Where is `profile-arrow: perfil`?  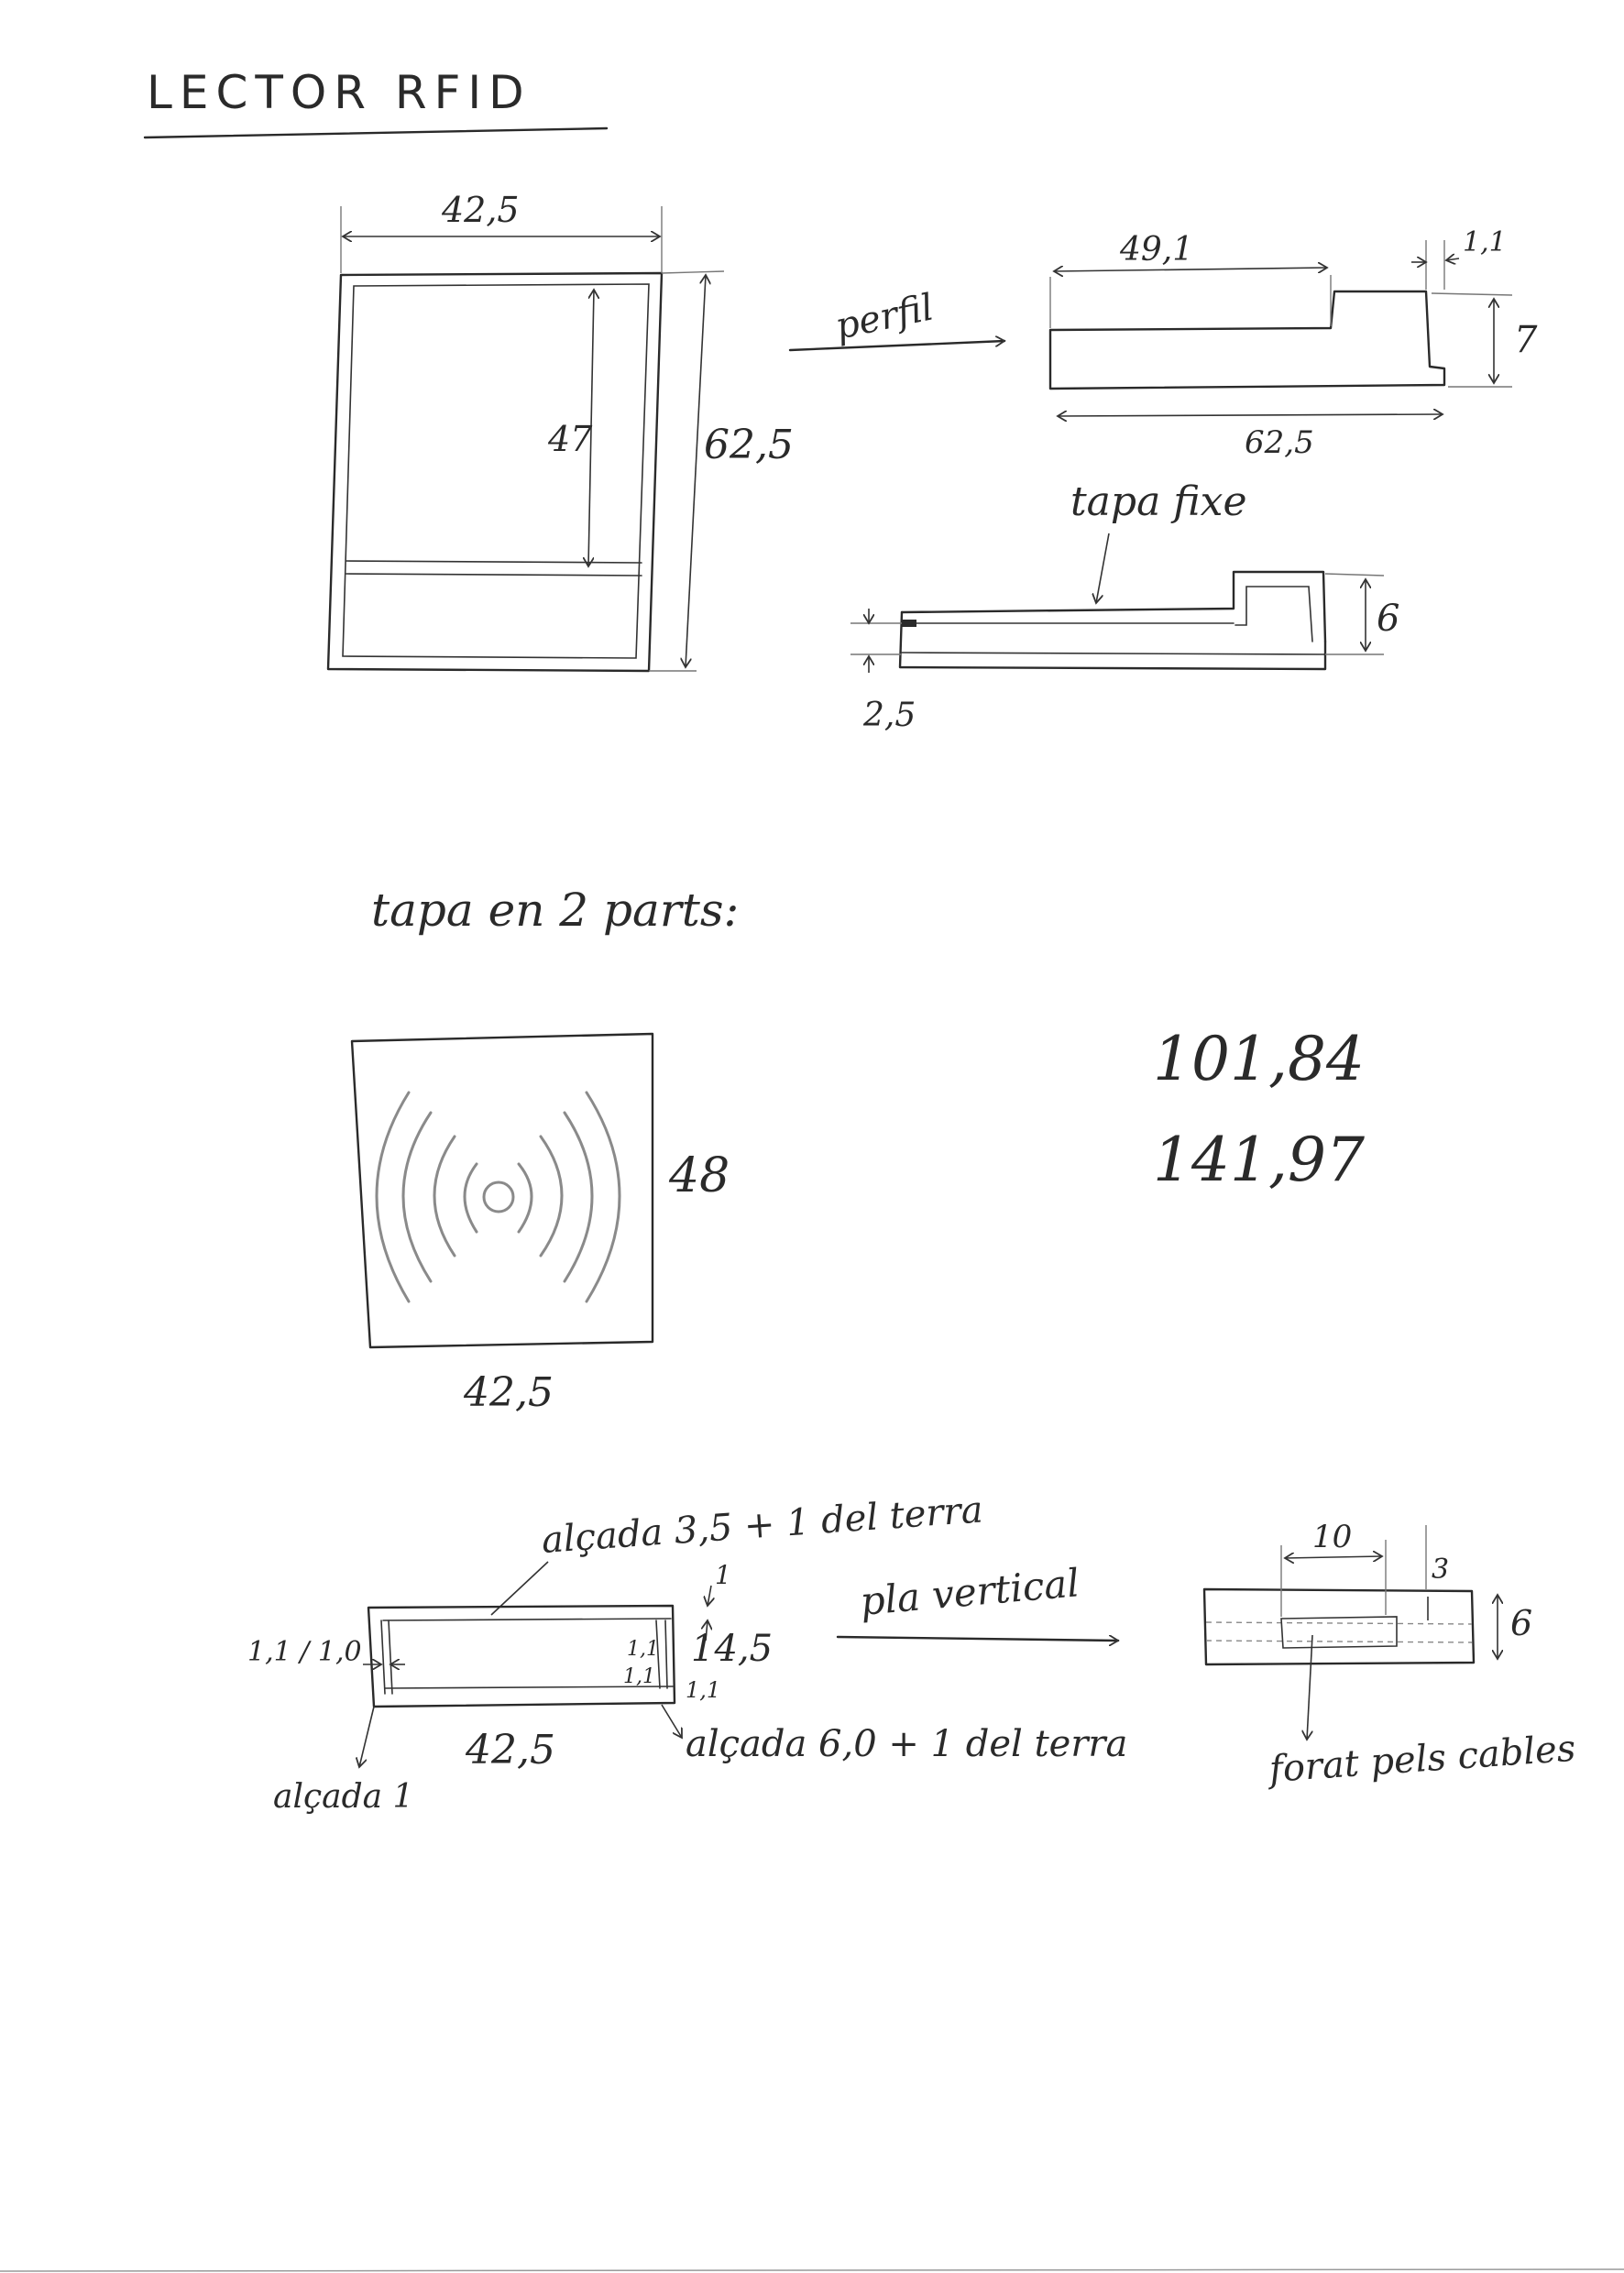
profile-arrow: perfil is located at coordinates (896, 319).